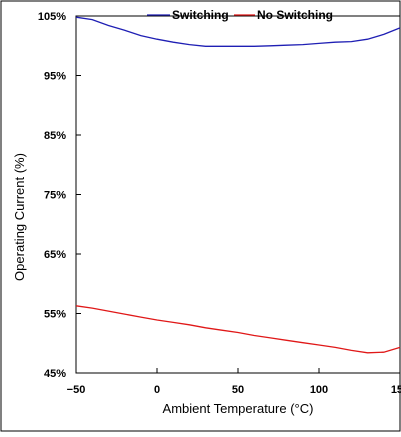 The height and width of the screenshot is (437, 401). Describe the element at coordinates (76, 390) in the screenshot. I see `x-tick-label: −50` at that location.